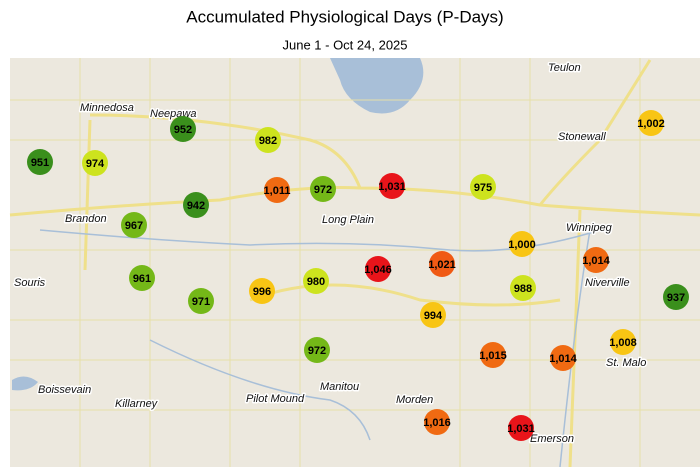  What do you see at coordinates (107, 108) in the screenshot?
I see `place-label: Minnedosa` at bounding box center [107, 108].